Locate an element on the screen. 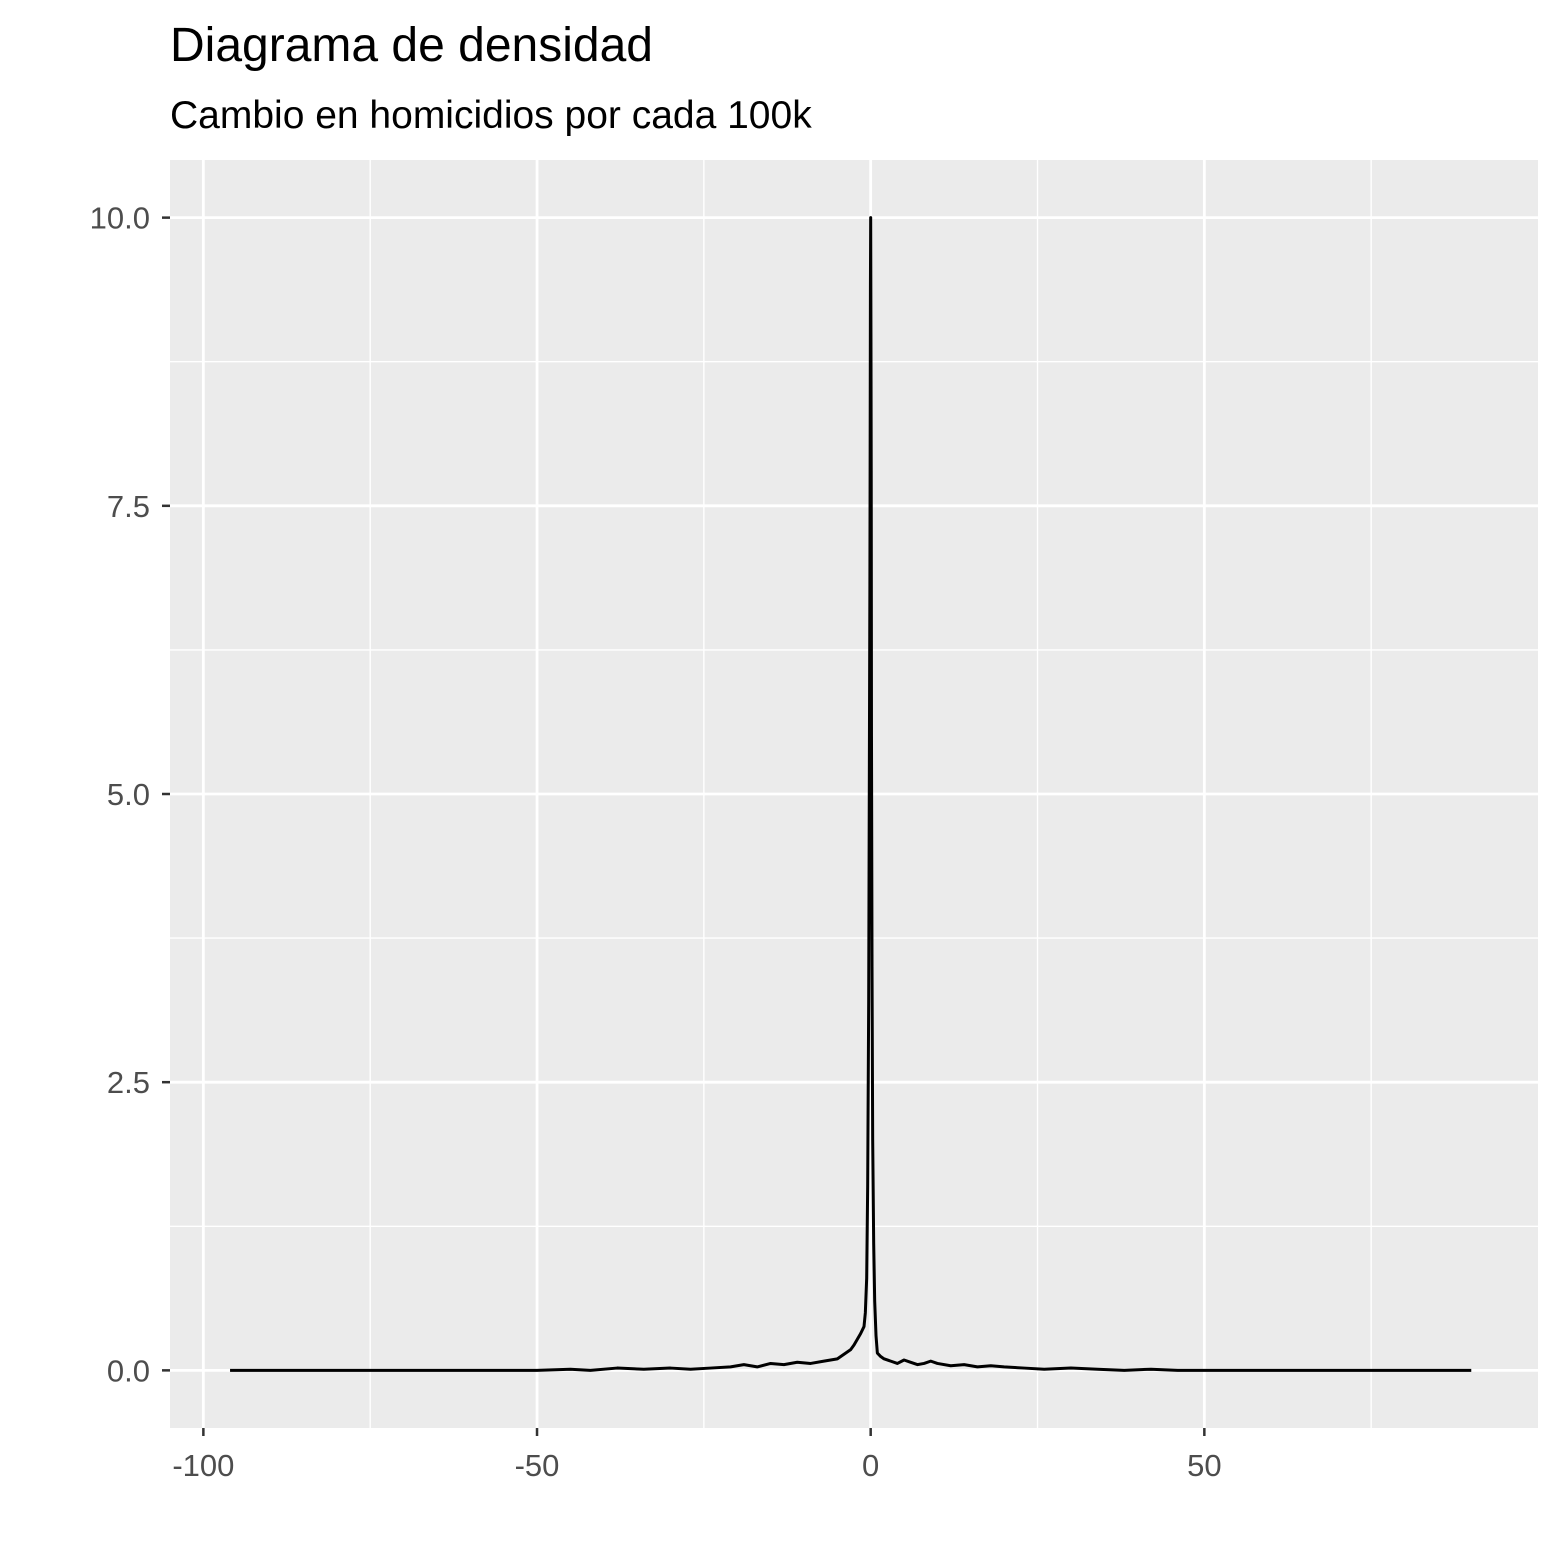 The height and width of the screenshot is (1562, 1562). x-tick-label: -100 is located at coordinates (203, 1465).